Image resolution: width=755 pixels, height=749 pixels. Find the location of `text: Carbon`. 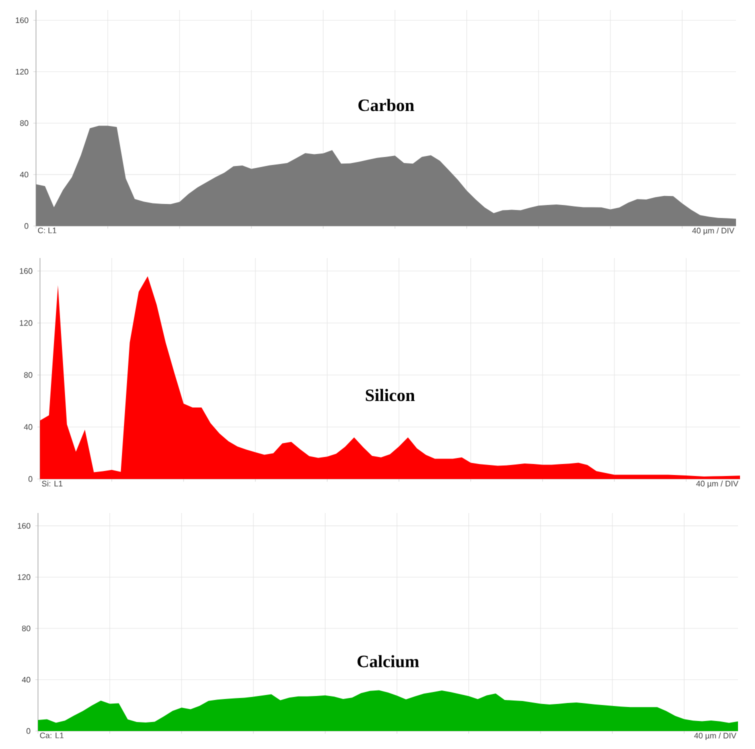

text: Carbon is located at coordinates (386, 105).